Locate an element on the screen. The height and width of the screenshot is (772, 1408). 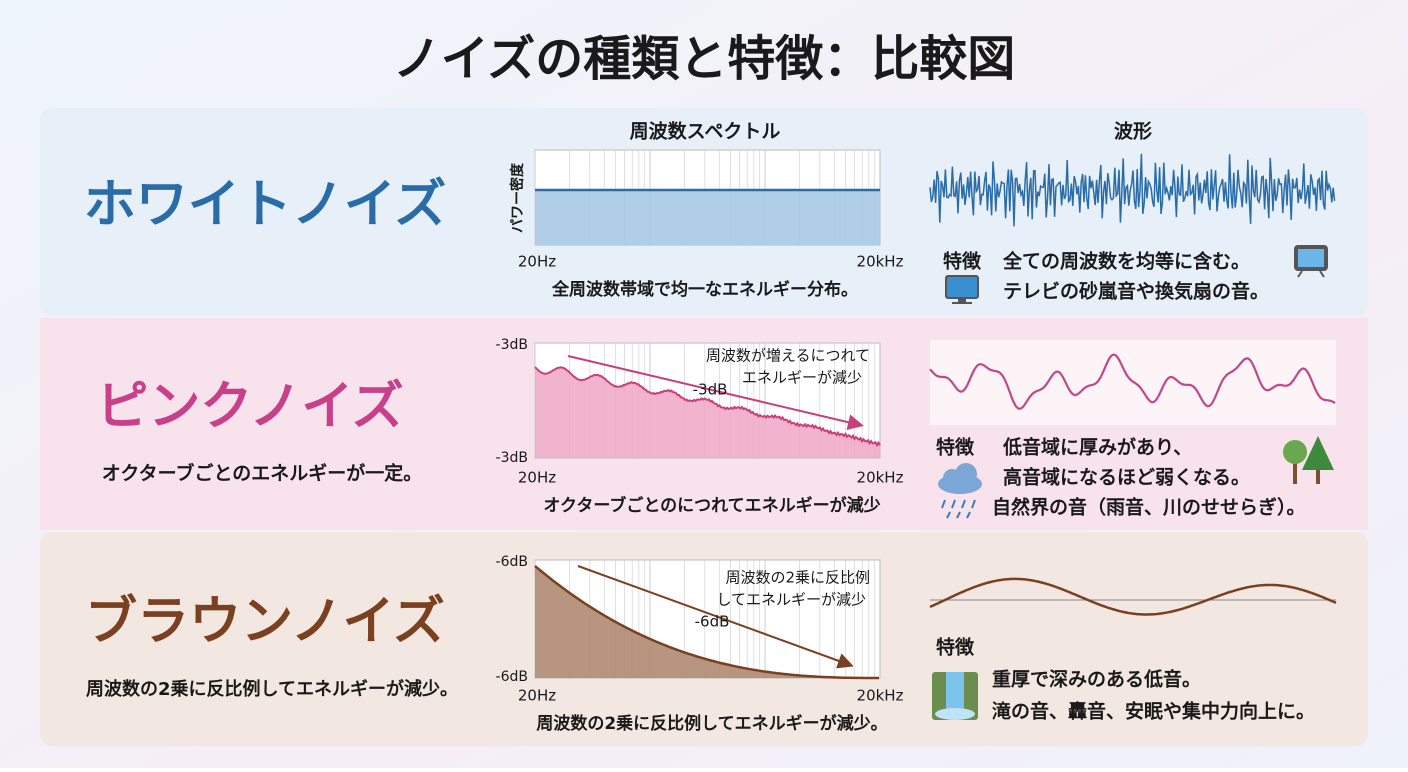
grid is located at coordinates (705, 619).